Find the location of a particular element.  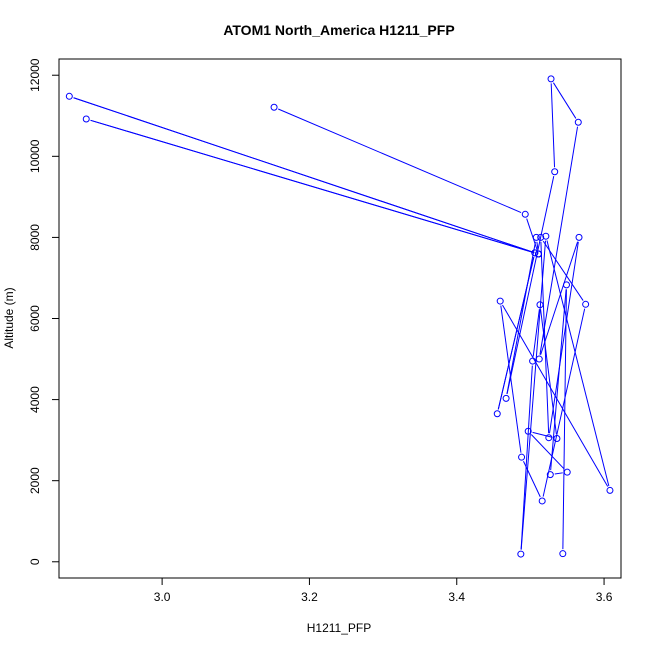

x-tick-label: 3.0 is located at coordinates (162, 597).